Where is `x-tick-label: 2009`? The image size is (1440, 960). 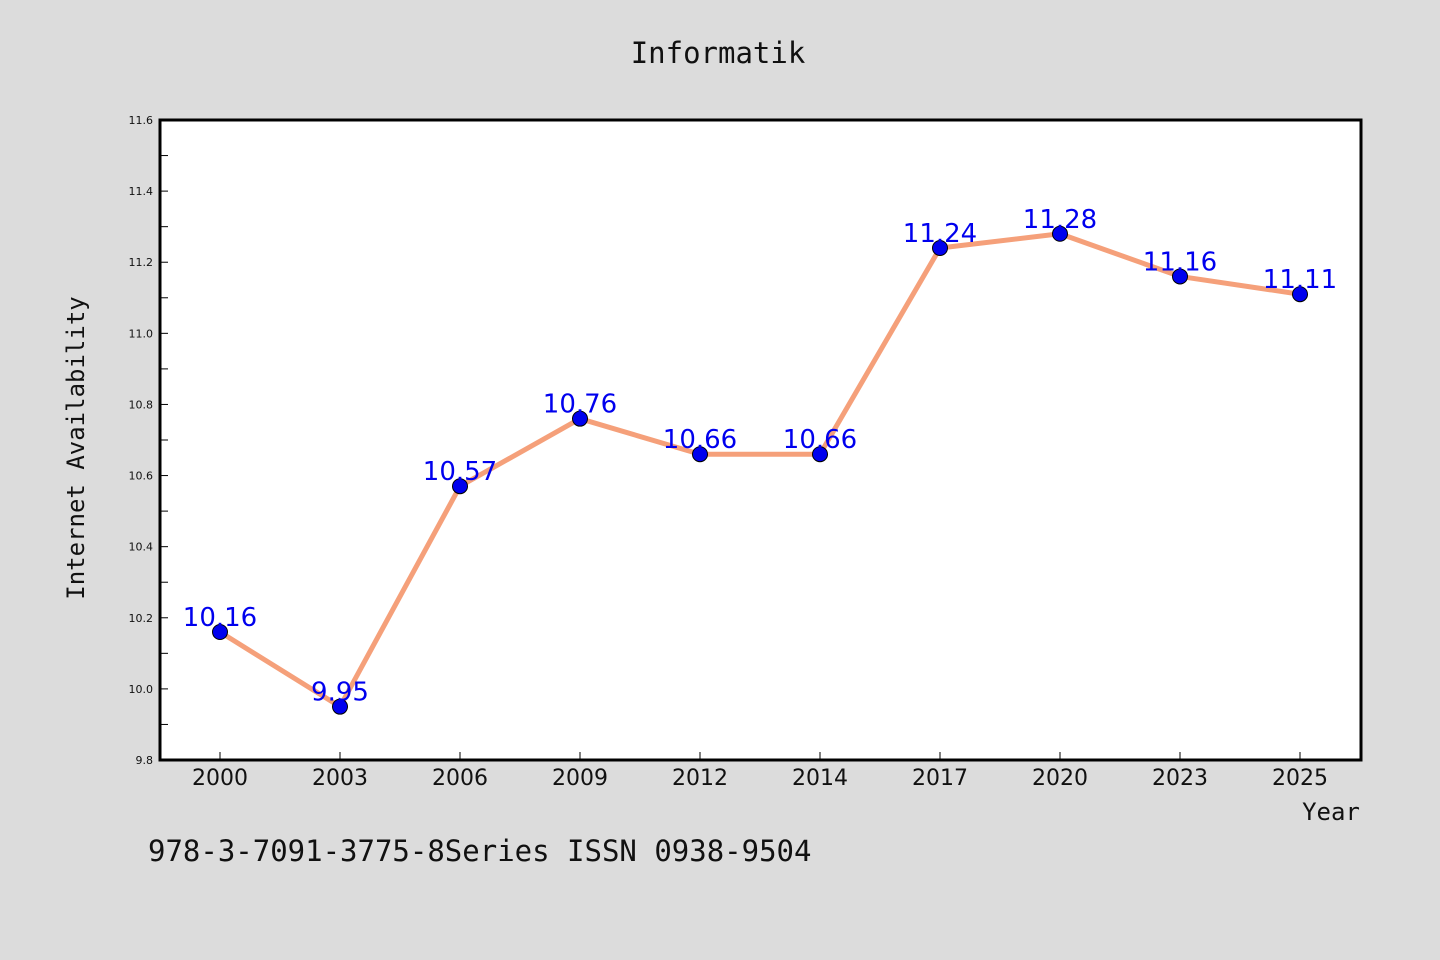 x-tick-label: 2009 is located at coordinates (580, 778).